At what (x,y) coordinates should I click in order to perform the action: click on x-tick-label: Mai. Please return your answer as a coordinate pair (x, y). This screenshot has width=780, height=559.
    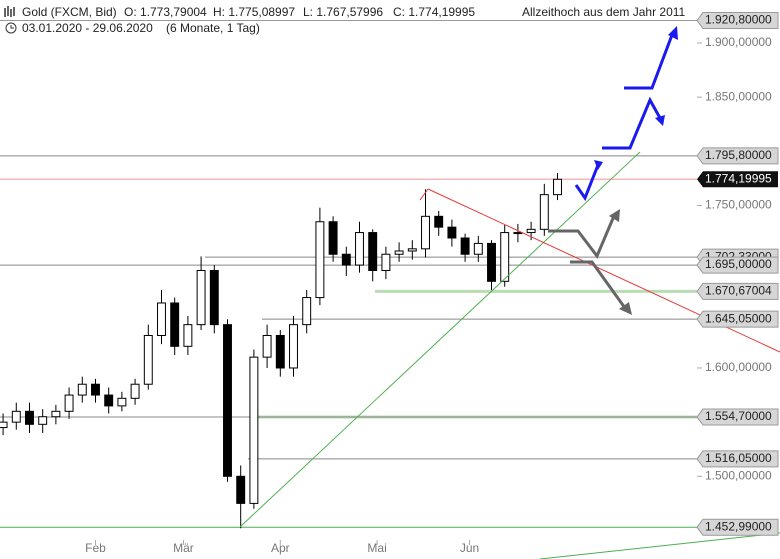
    Looking at the image, I should click on (376, 548).